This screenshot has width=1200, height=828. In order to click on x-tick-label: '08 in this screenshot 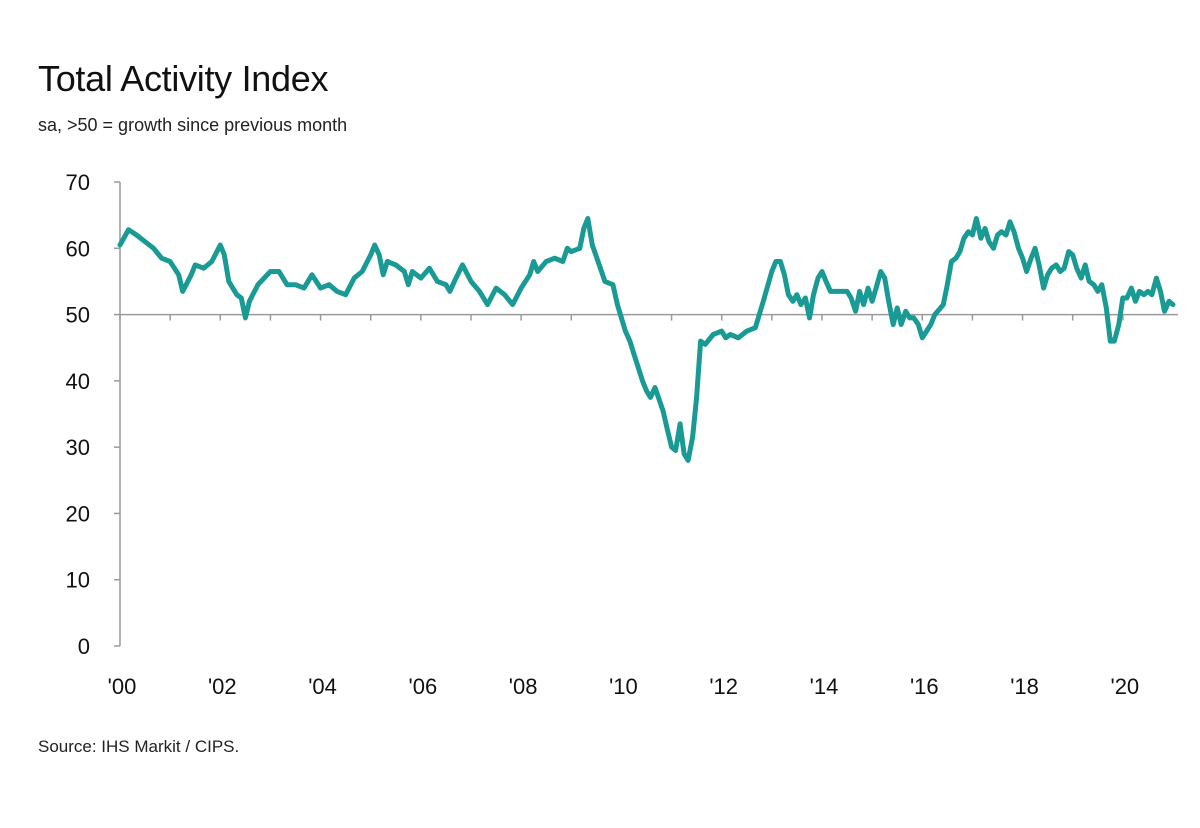, I will do `click(523, 686)`.